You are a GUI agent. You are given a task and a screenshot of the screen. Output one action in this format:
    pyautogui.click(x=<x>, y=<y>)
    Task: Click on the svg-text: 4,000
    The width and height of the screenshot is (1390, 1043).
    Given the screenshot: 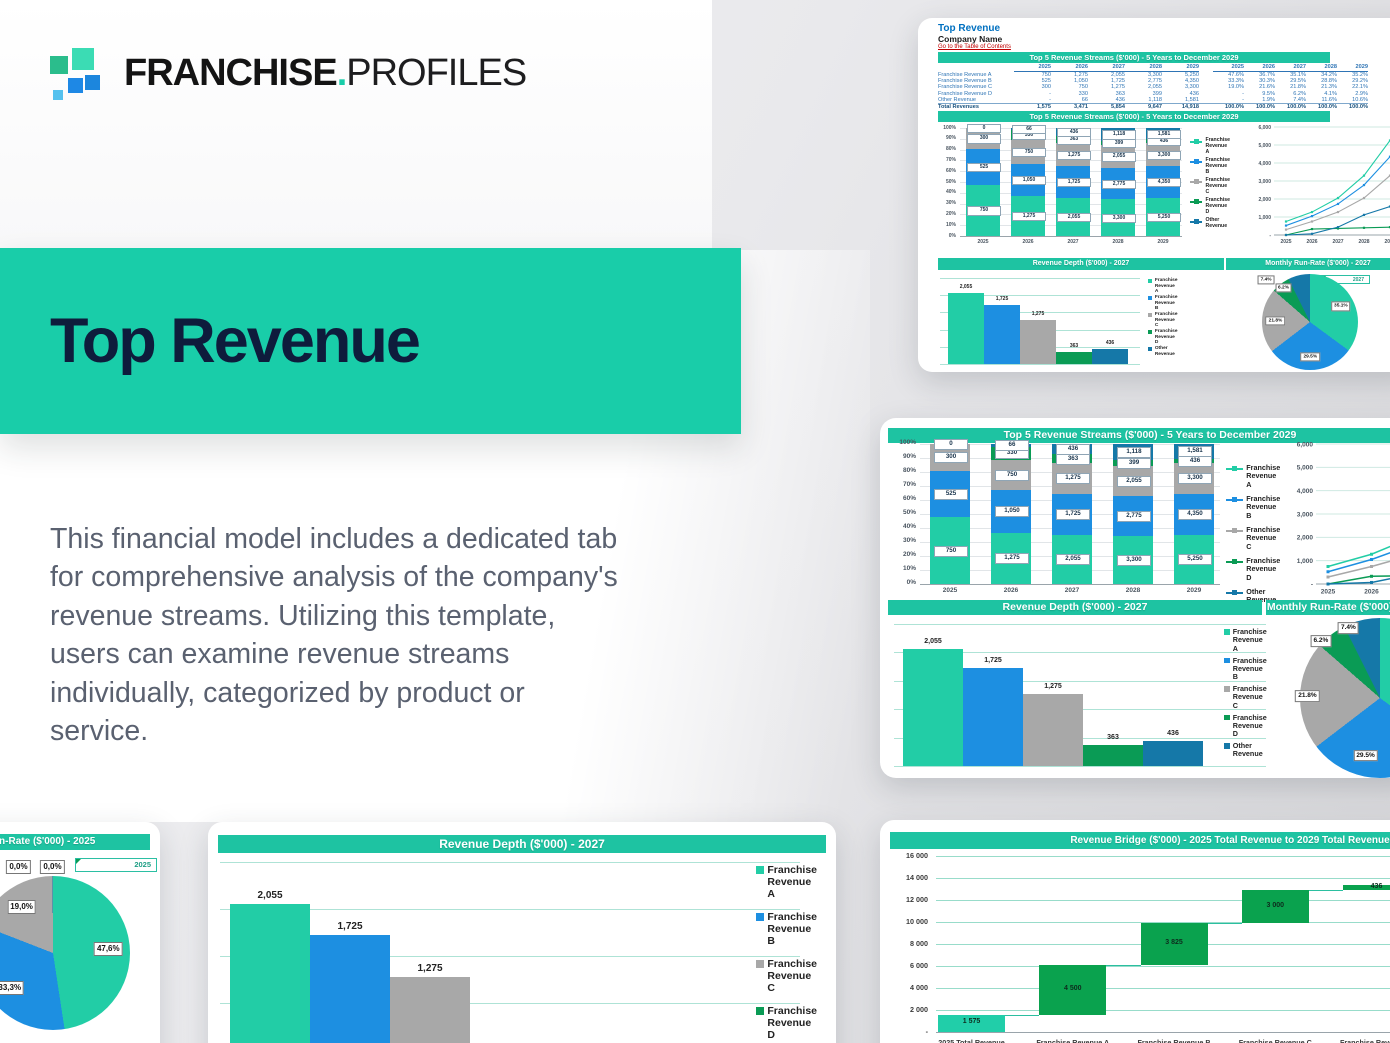 What is the action you would take?
    pyautogui.click(x=1305, y=491)
    